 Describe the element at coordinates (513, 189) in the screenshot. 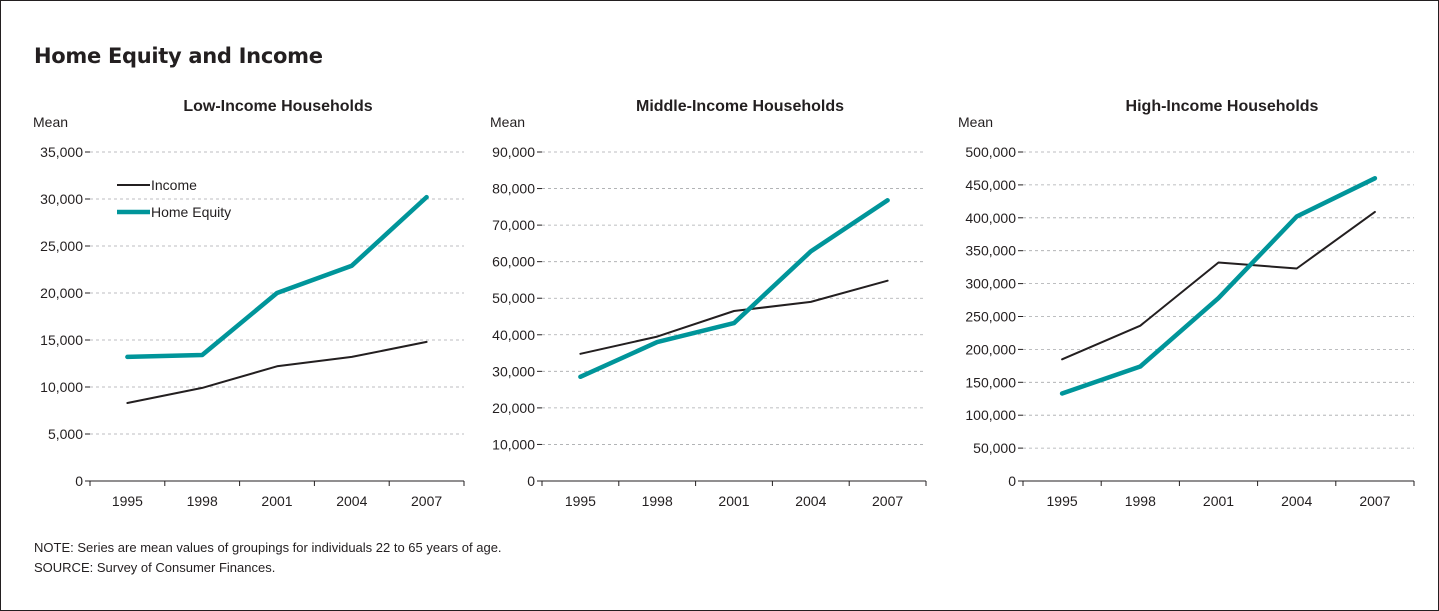

I see `y-tick-label: 80,000` at that location.